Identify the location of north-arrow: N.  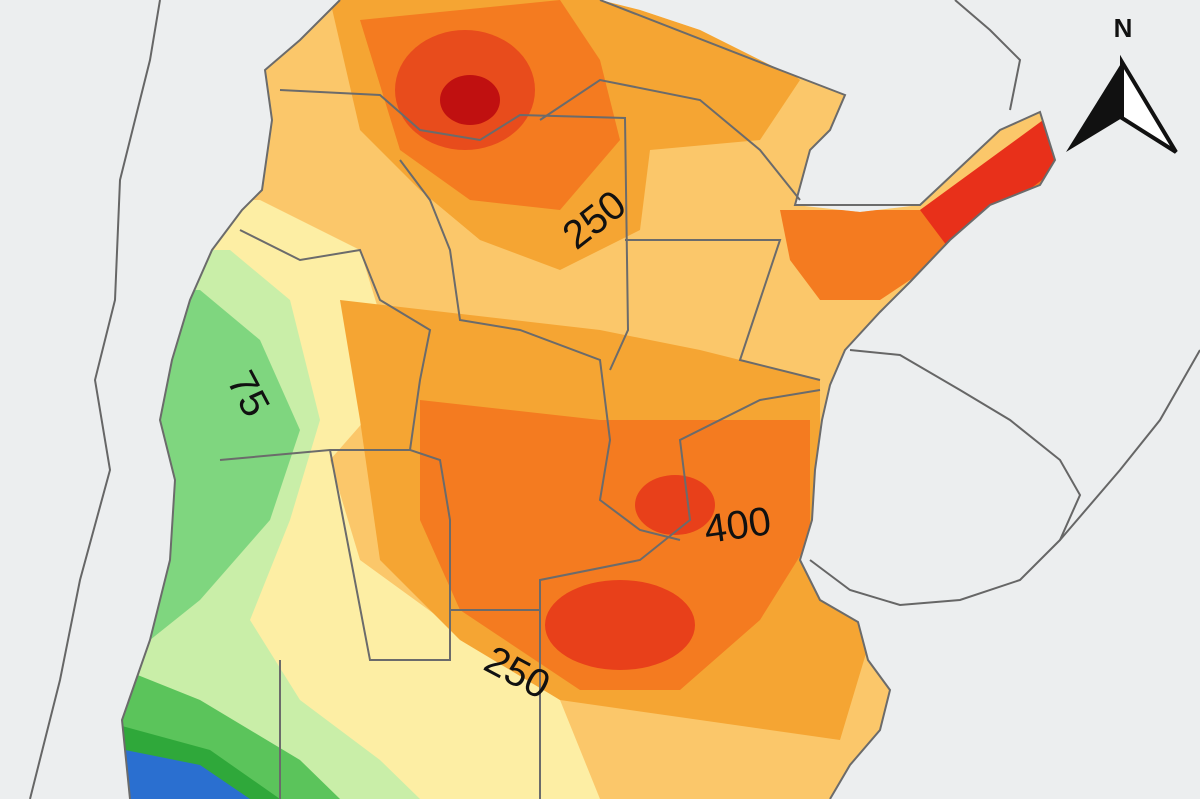
(1122, 83).